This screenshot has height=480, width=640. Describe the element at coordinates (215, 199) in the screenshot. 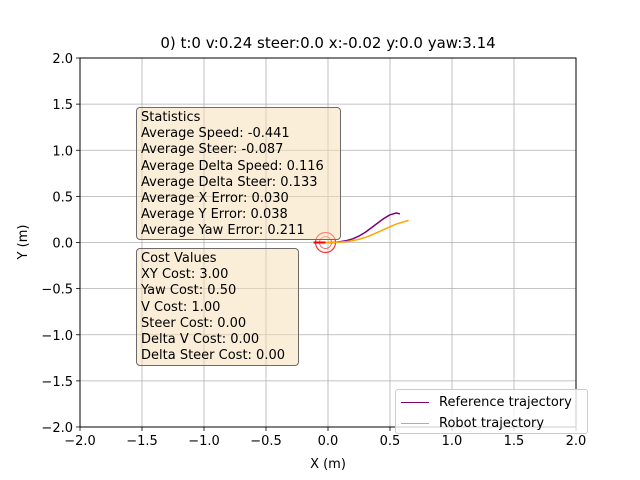

I see `stat-avg-x-error: Average X Error: 0.030` at that location.